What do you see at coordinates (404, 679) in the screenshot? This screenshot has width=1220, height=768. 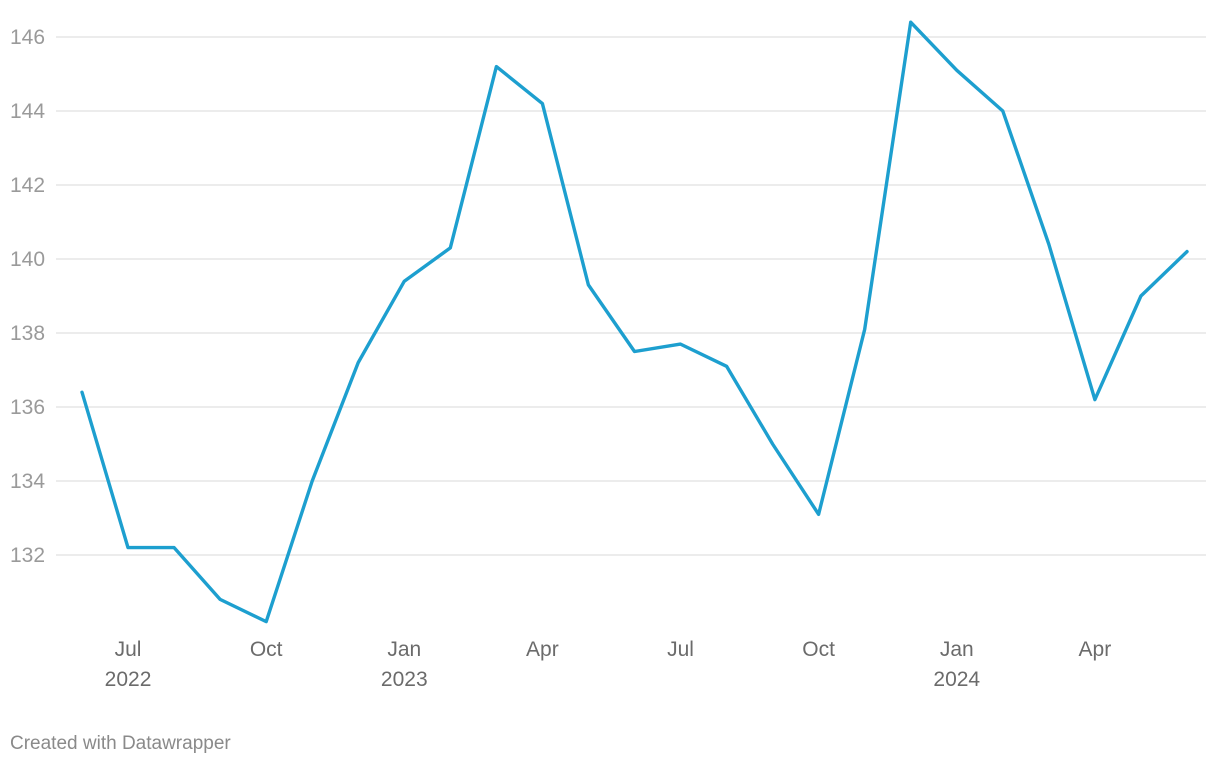 I see `x-tick-year-label: 2023` at bounding box center [404, 679].